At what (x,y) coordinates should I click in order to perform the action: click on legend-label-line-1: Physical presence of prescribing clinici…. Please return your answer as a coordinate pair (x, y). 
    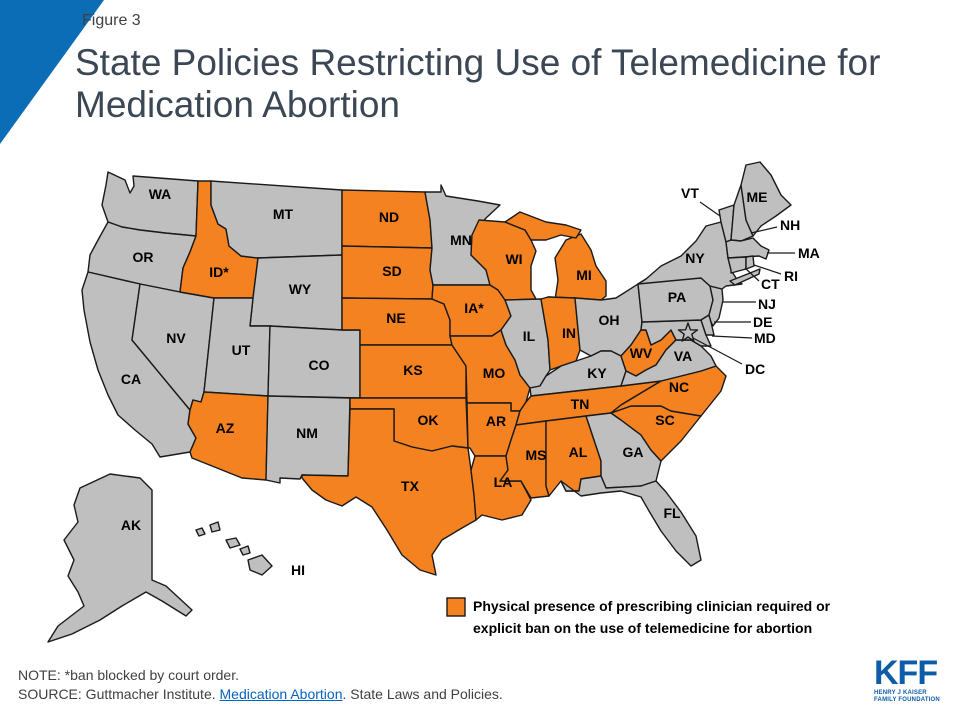
    Looking at the image, I should click on (652, 606).